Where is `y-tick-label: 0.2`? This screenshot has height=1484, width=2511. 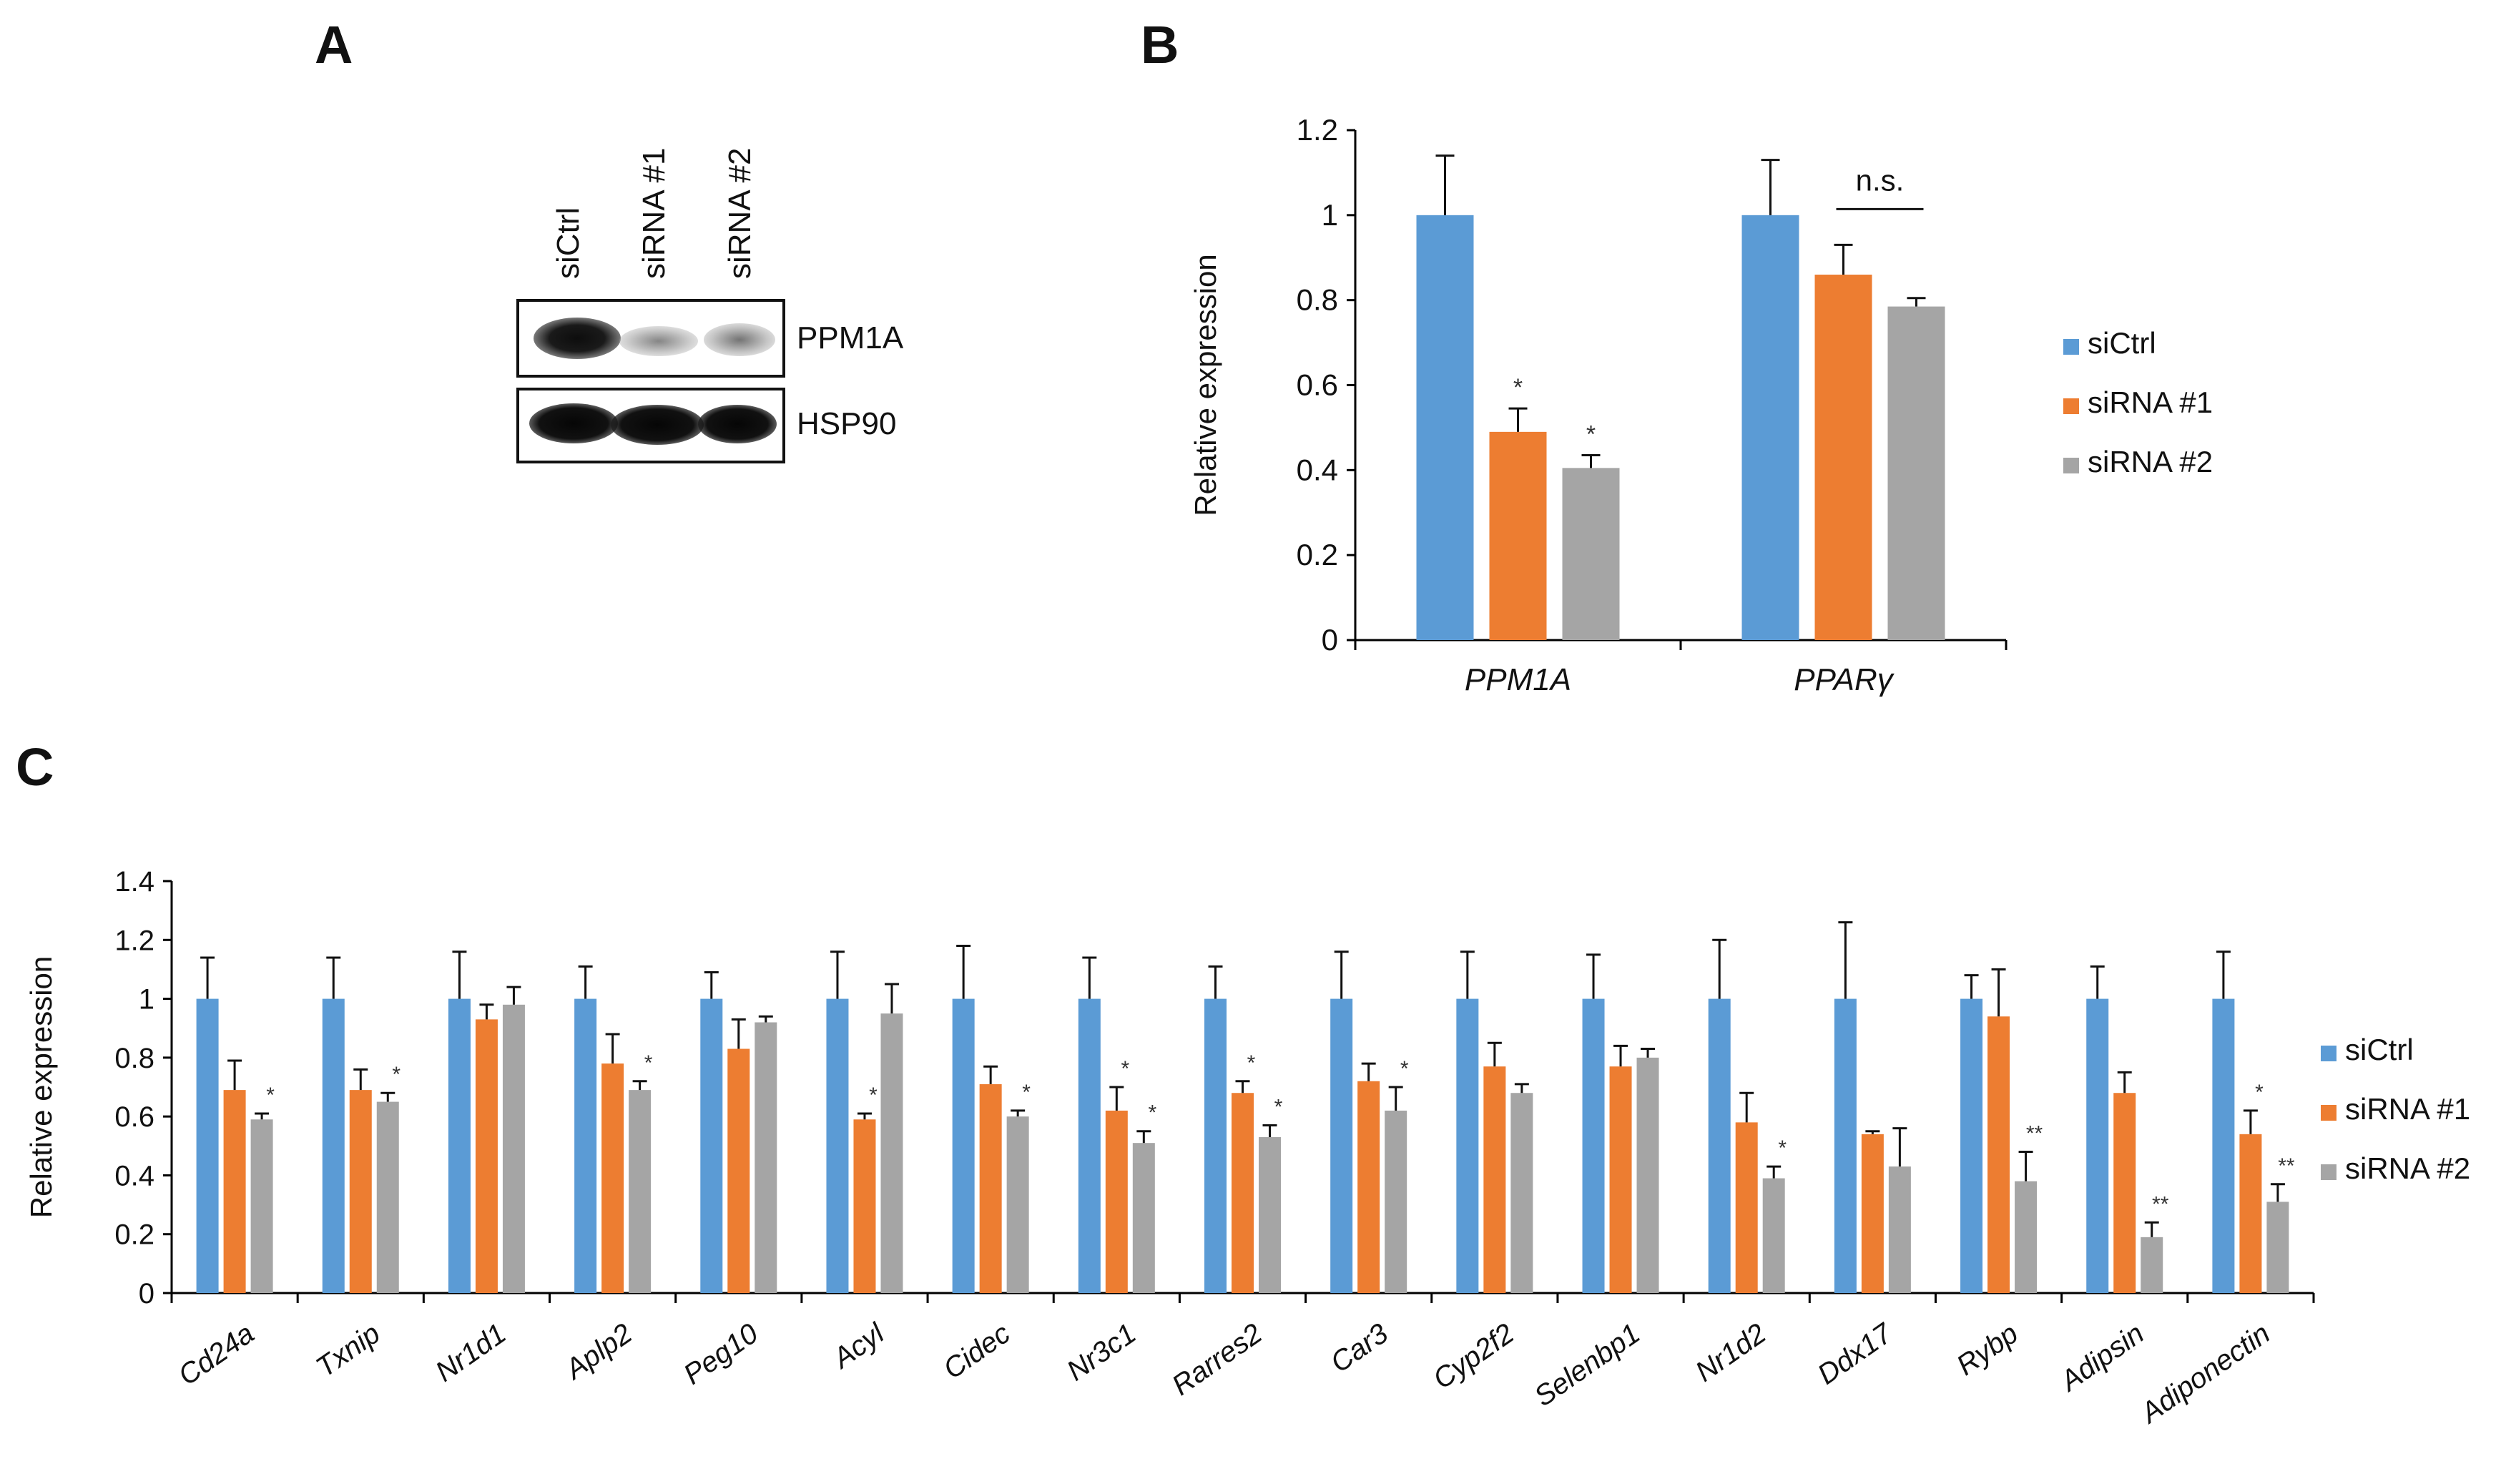
y-tick-label: 0.2 is located at coordinates (134, 1235).